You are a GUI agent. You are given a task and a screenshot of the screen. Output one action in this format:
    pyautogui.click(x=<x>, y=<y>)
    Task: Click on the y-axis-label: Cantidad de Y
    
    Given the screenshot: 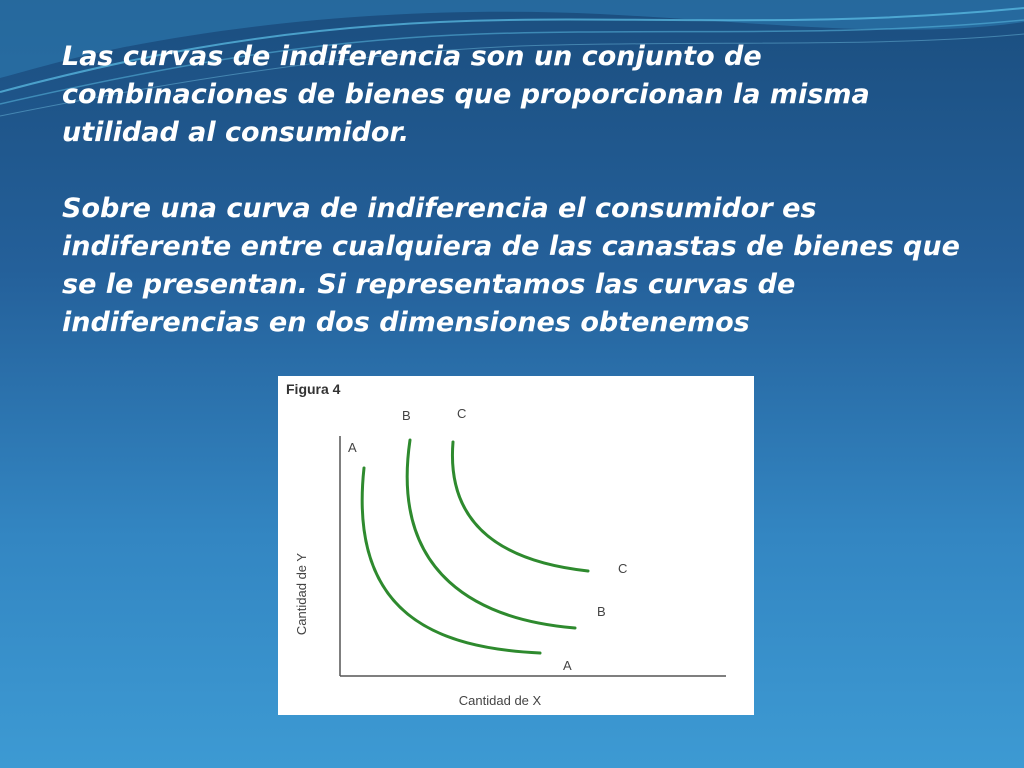 What is the action you would take?
    pyautogui.click(x=301, y=594)
    